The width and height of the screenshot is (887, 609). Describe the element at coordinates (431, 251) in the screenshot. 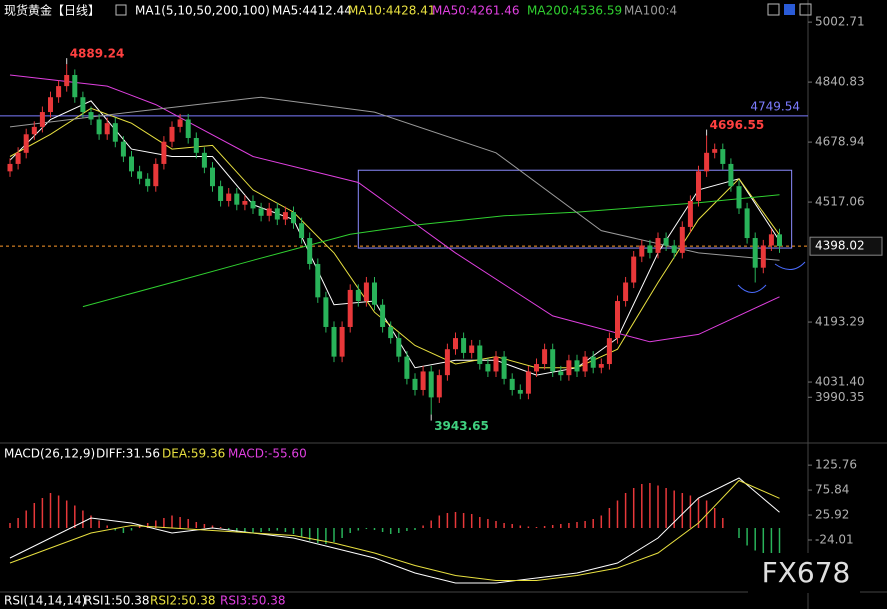

I see `ma-line` at that location.